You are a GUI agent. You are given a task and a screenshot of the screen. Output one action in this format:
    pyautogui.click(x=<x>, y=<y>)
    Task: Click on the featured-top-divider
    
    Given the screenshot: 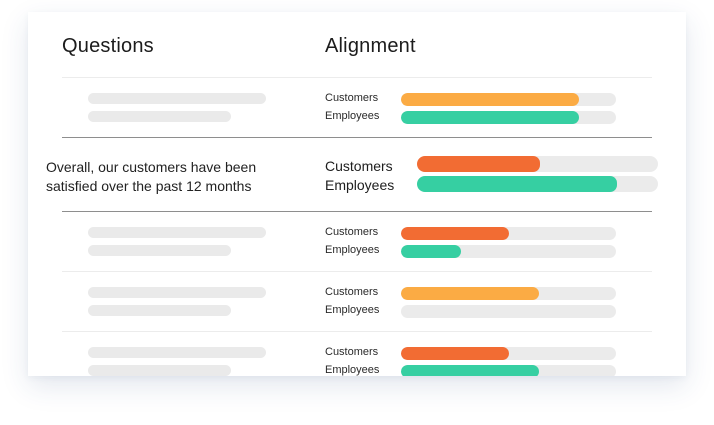 What is the action you would take?
    pyautogui.click(x=357, y=137)
    